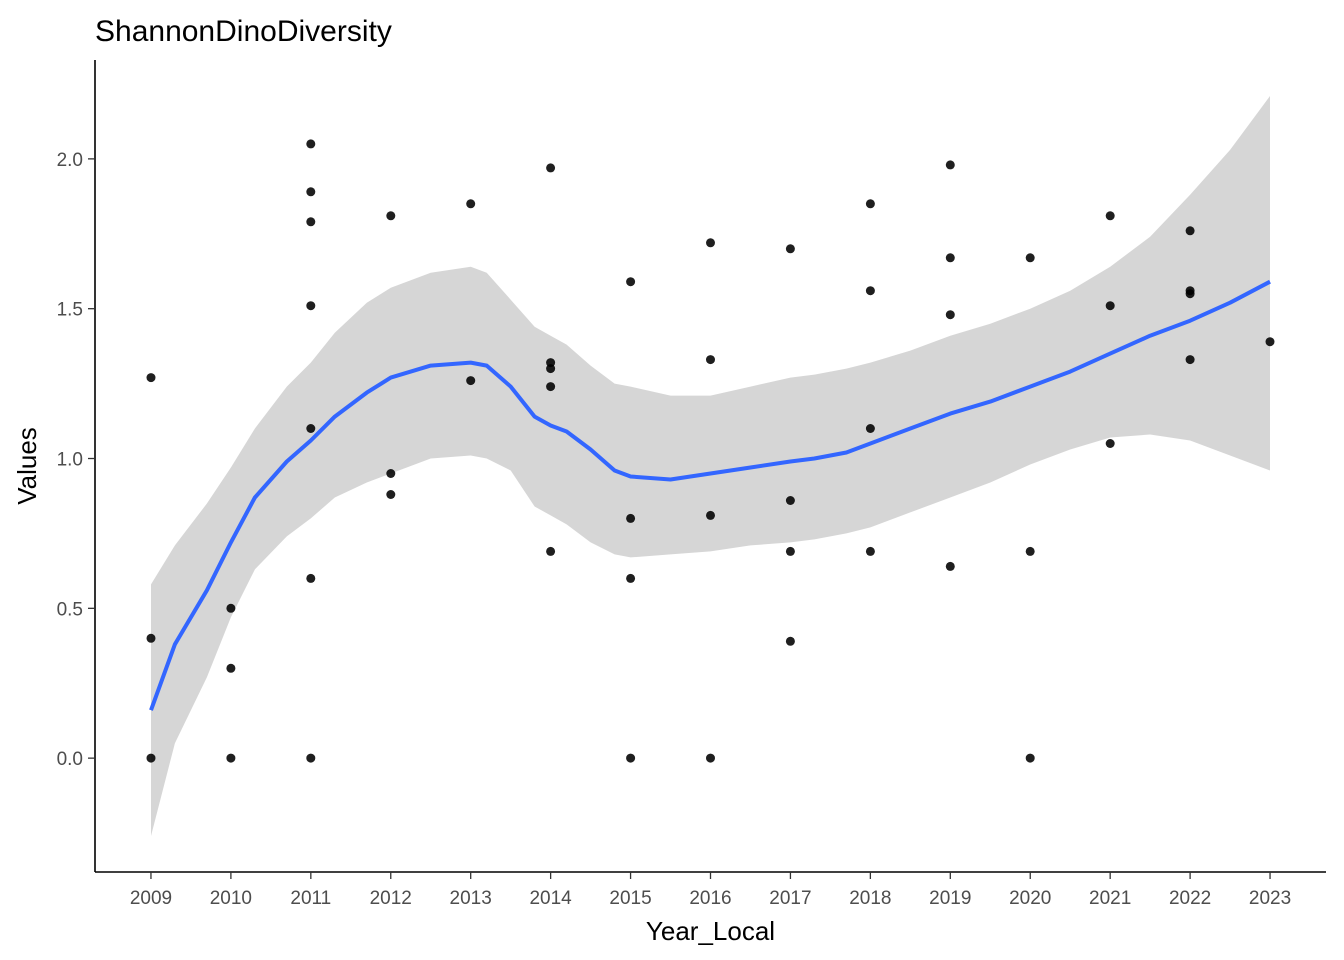 Image resolution: width=1344 pixels, height=960 pixels. What do you see at coordinates (870, 898) in the screenshot?
I see `x-tick-label: 2018` at bounding box center [870, 898].